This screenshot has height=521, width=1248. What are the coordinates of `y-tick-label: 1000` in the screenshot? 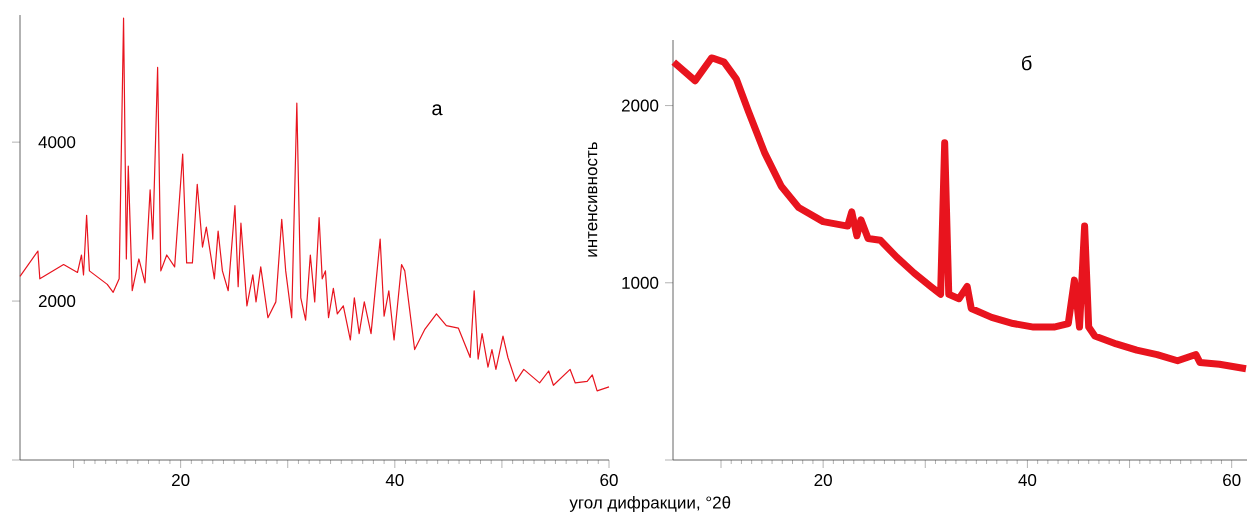 It's located at (640, 282).